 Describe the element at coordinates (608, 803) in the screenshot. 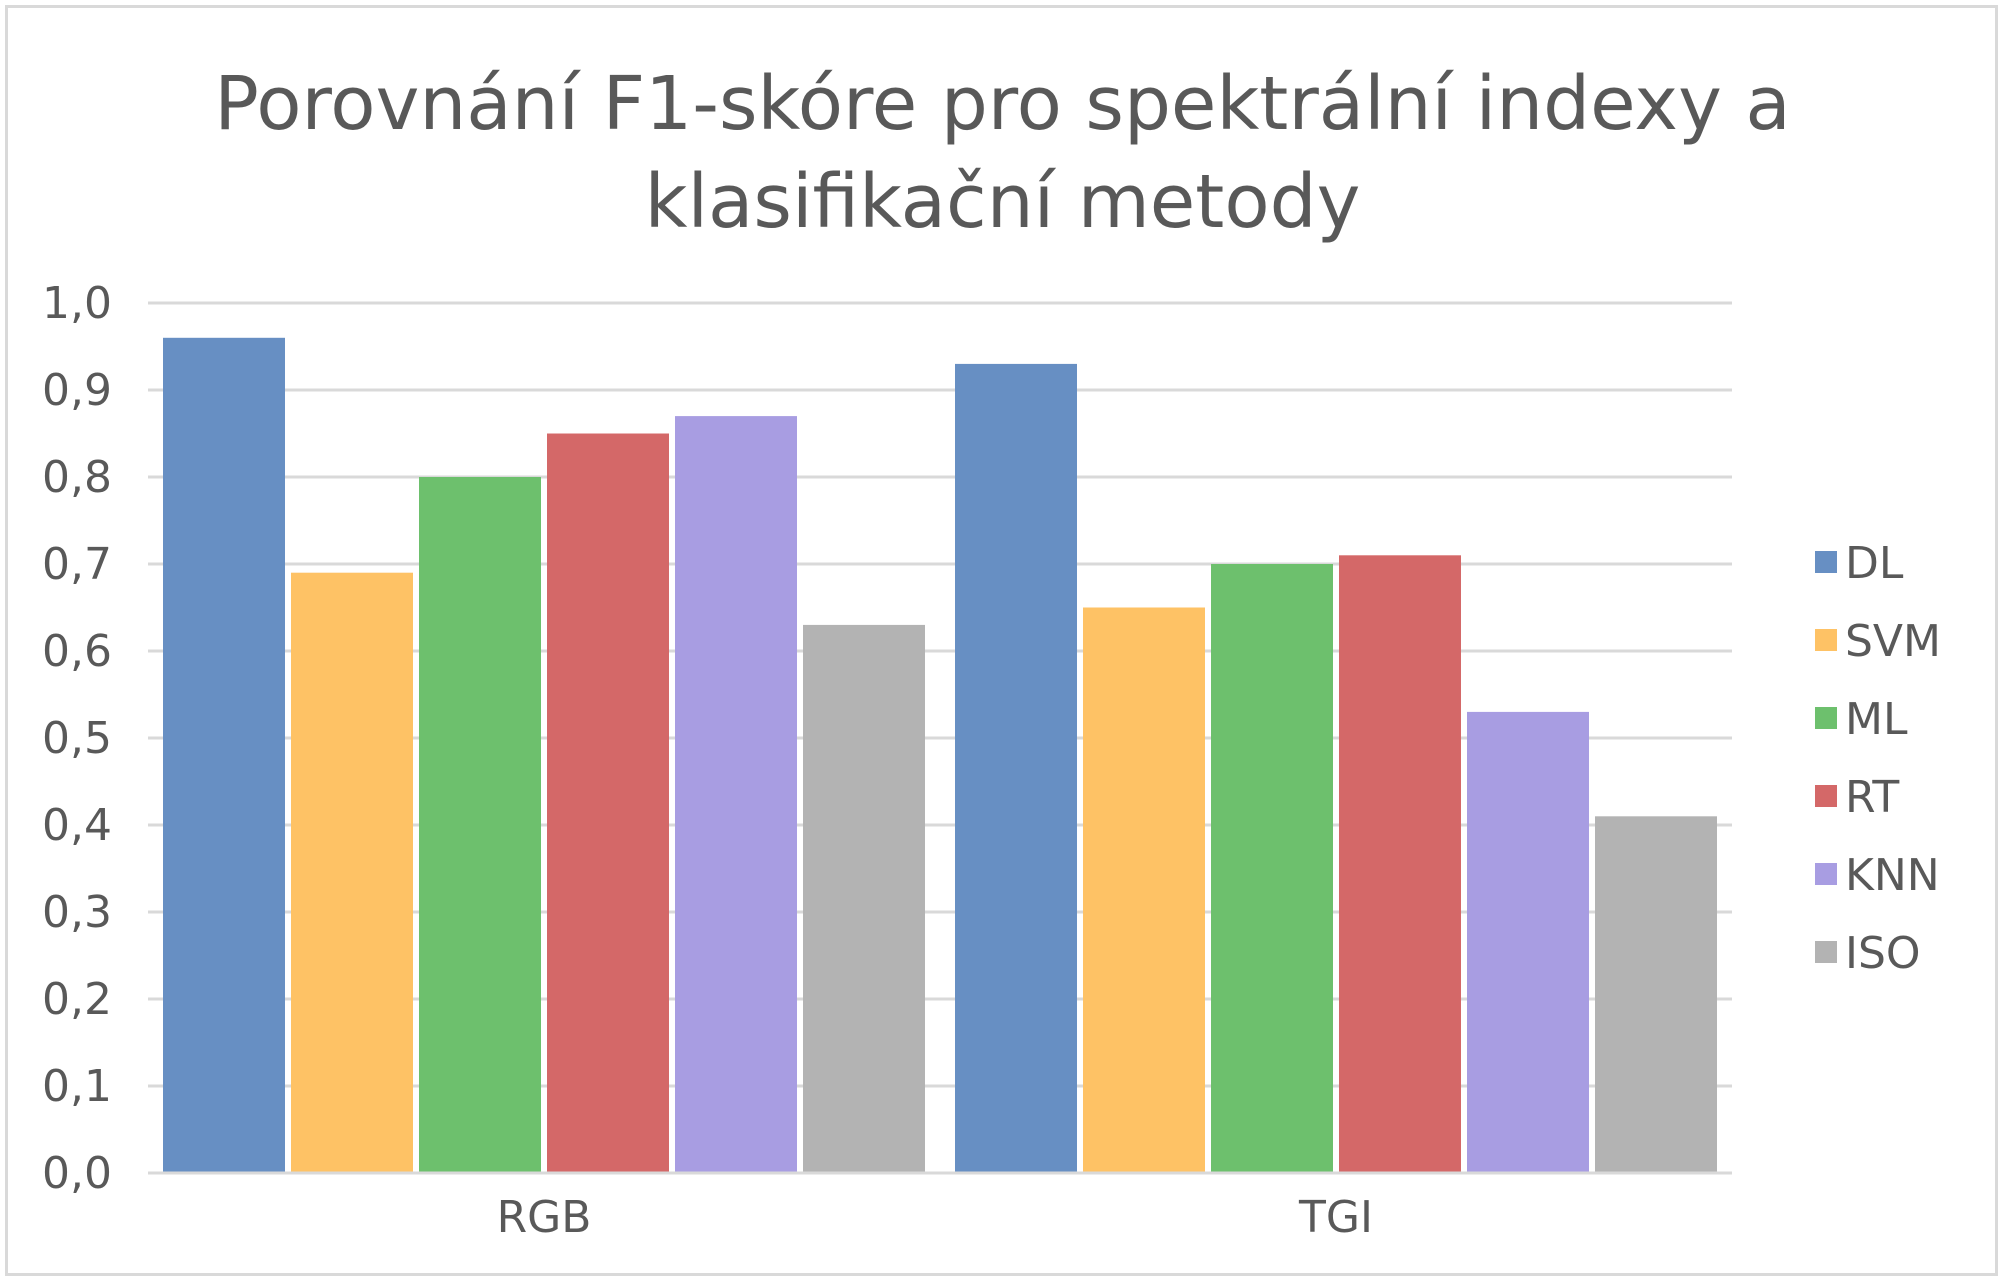

I see `bar-rt-rgb` at that location.